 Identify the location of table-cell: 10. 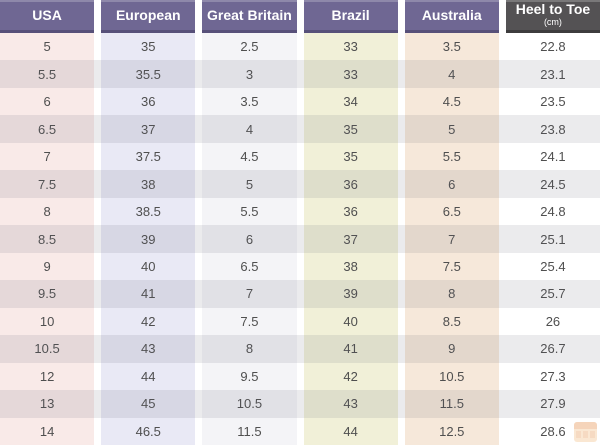
(47, 321).